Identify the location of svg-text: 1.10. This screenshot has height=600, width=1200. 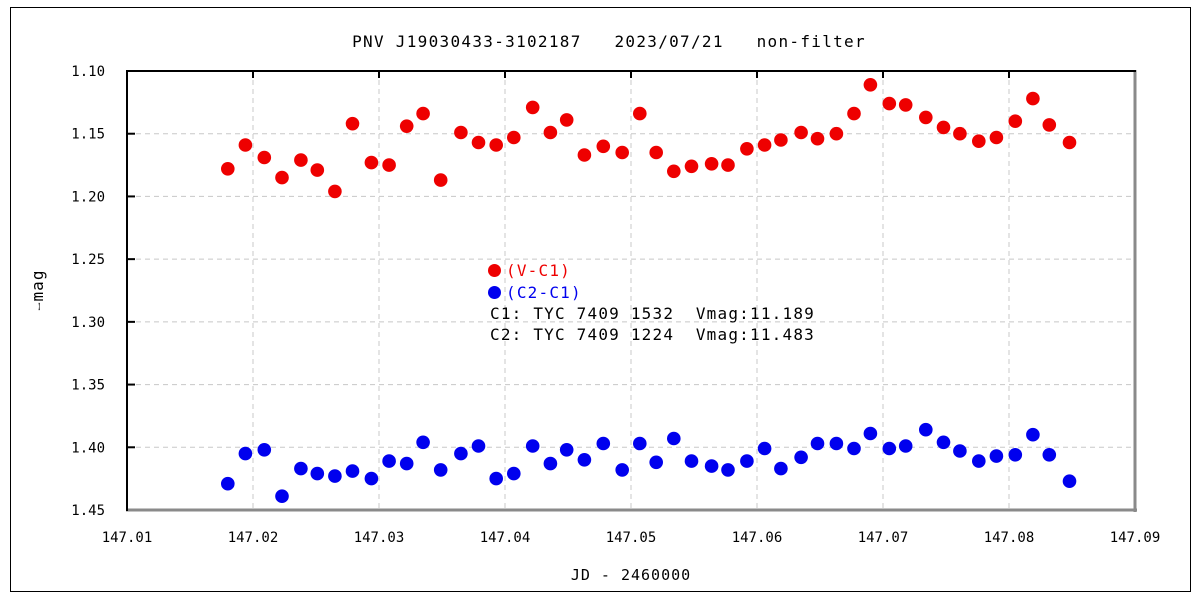
(88, 72).